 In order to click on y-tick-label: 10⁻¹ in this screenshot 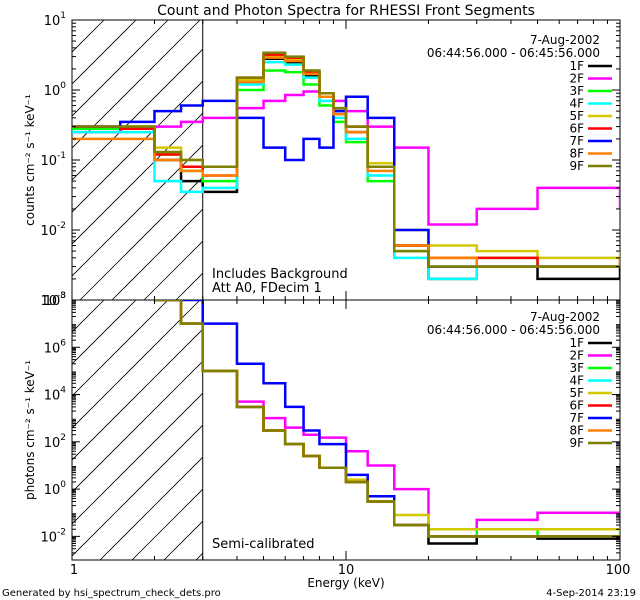, I will do `click(53, 160)`.